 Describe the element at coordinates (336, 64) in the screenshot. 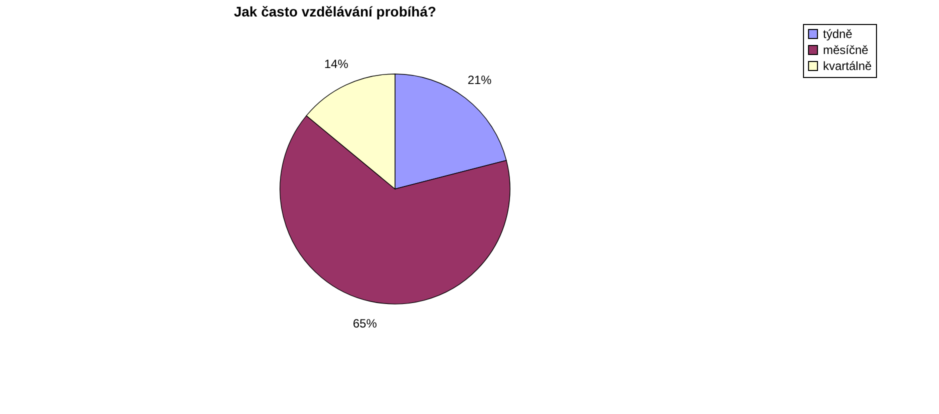

I see `data-label: 14%` at that location.